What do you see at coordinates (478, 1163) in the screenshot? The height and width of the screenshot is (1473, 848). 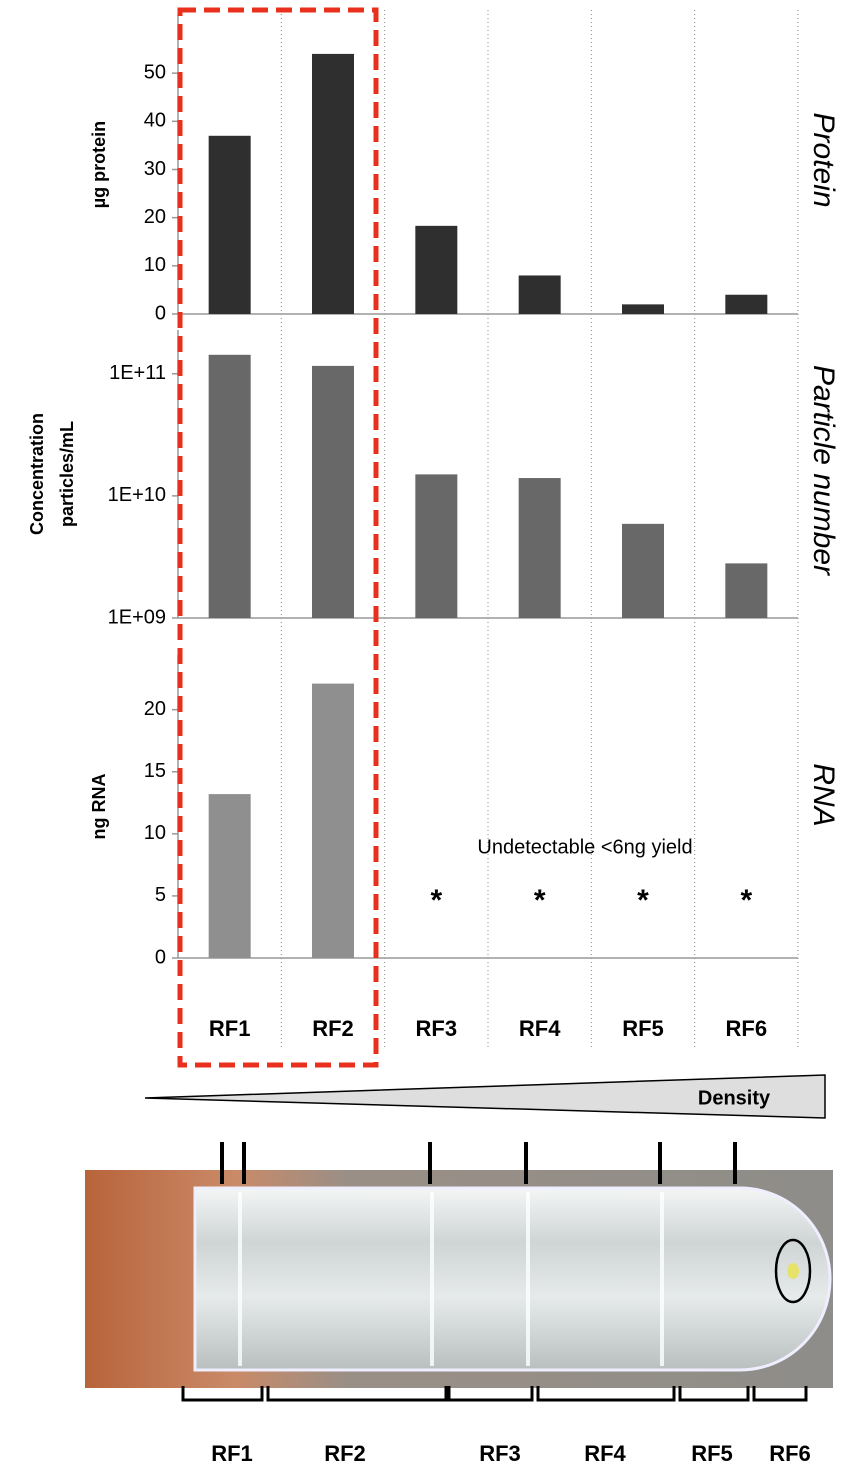 I see `fraction-cuts` at bounding box center [478, 1163].